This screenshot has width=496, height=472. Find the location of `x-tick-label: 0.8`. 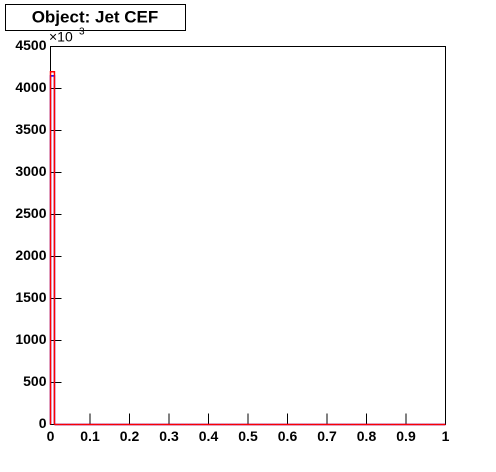

x-tick-label: 0.8 is located at coordinates (367, 436).